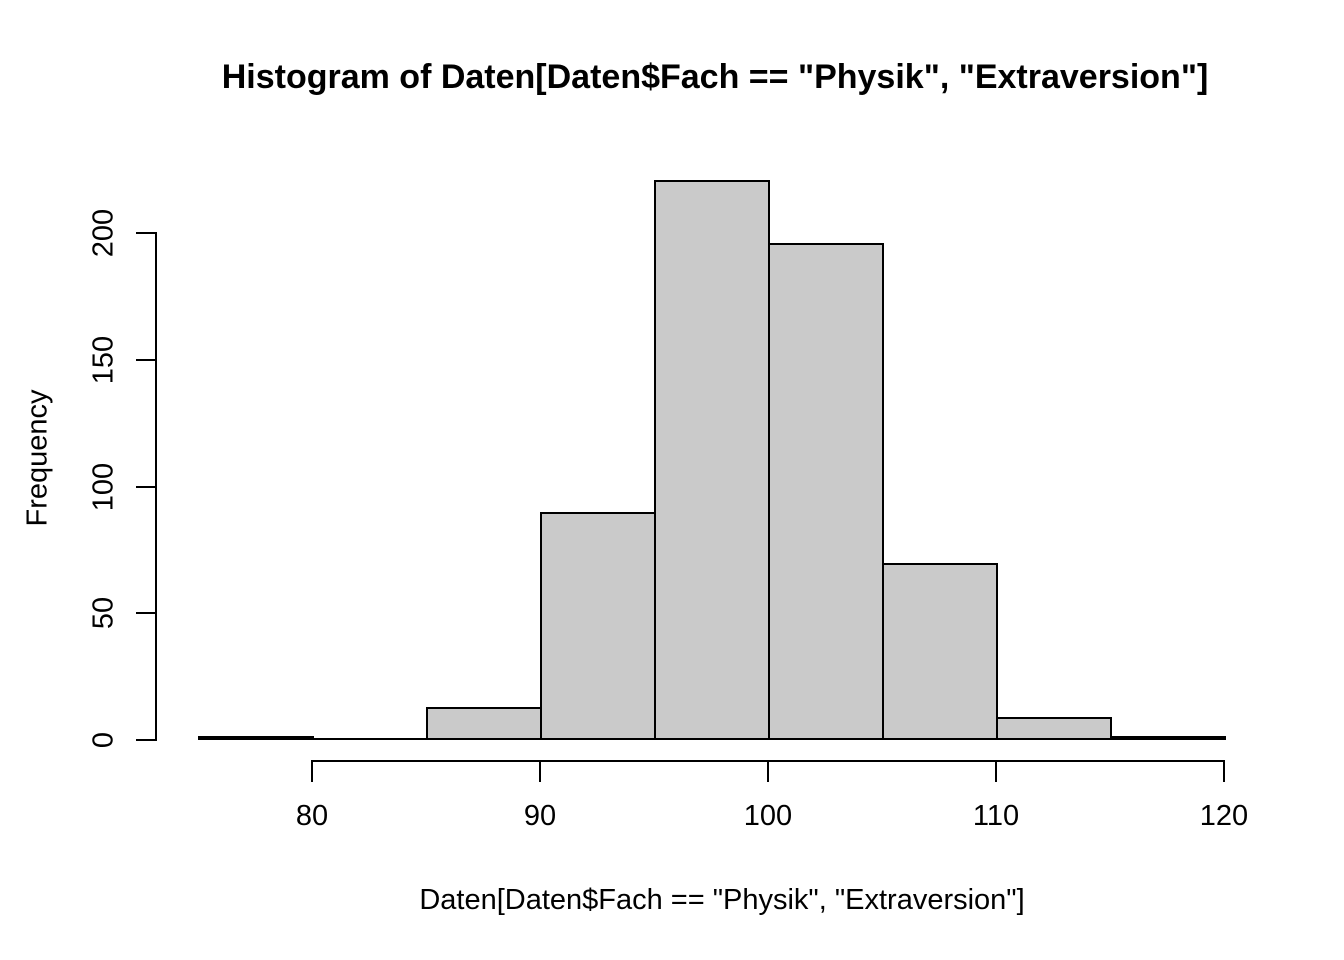 The image size is (1344, 960). I want to click on y-tick-label: 0, so click(103, 740).